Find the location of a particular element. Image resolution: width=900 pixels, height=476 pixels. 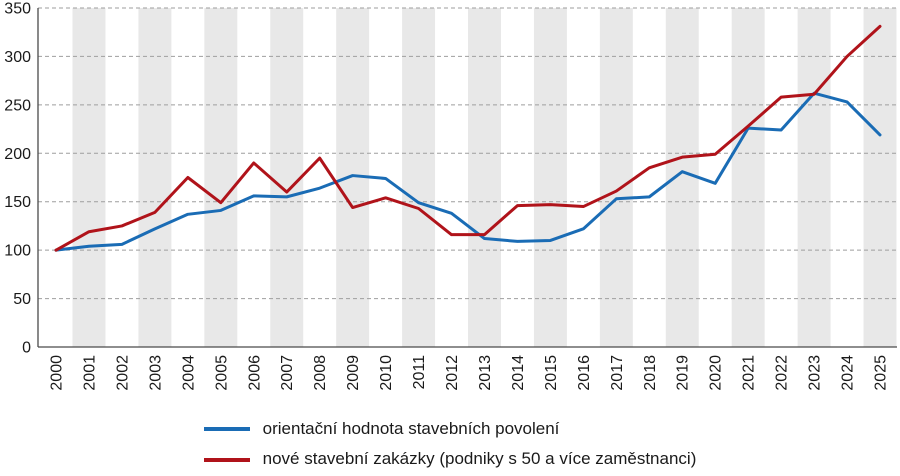

x-tick-label: 2016 is located at coordinates (584, 373).